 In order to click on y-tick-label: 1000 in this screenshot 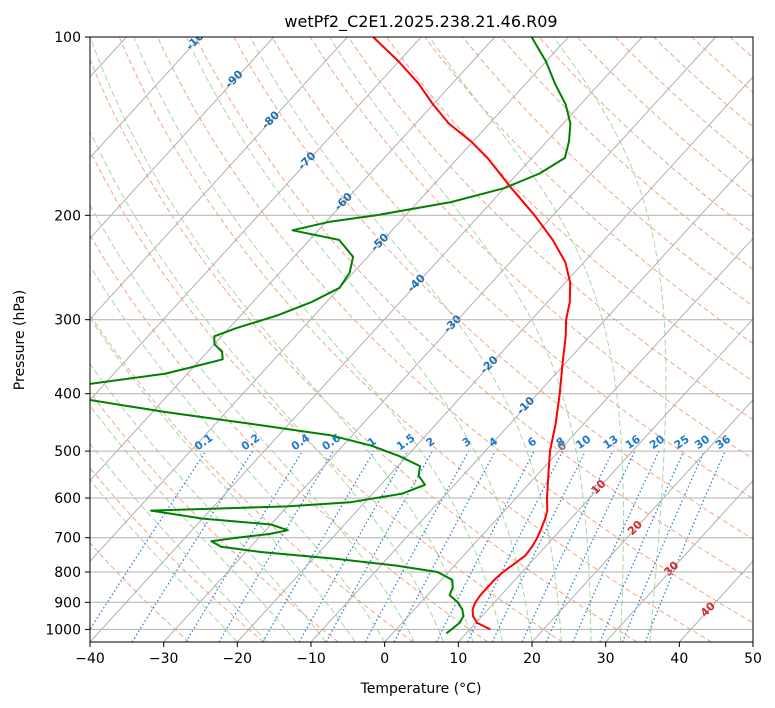, I will do `click(63, 630)`.